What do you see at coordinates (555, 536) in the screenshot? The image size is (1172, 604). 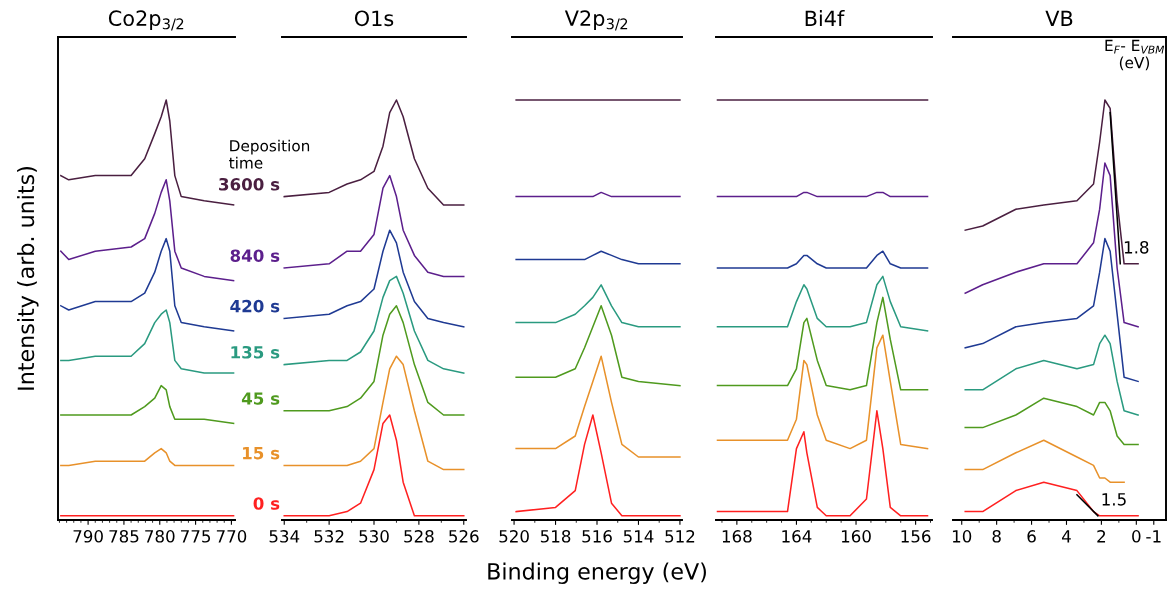 I see `x-tick-label: 518` at bounding box center [555, 536].